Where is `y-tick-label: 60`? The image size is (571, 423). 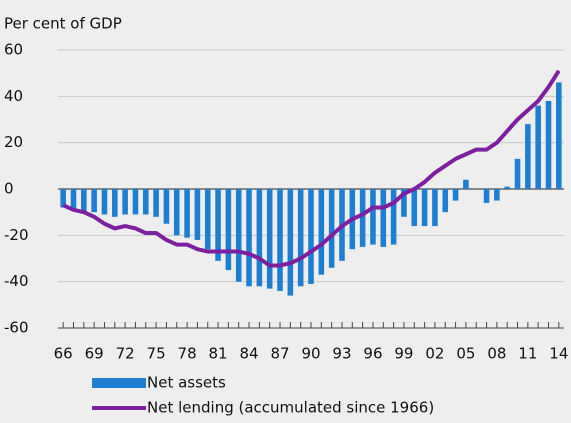 y-tick-label: 60 is located at coordinates (13, 50).